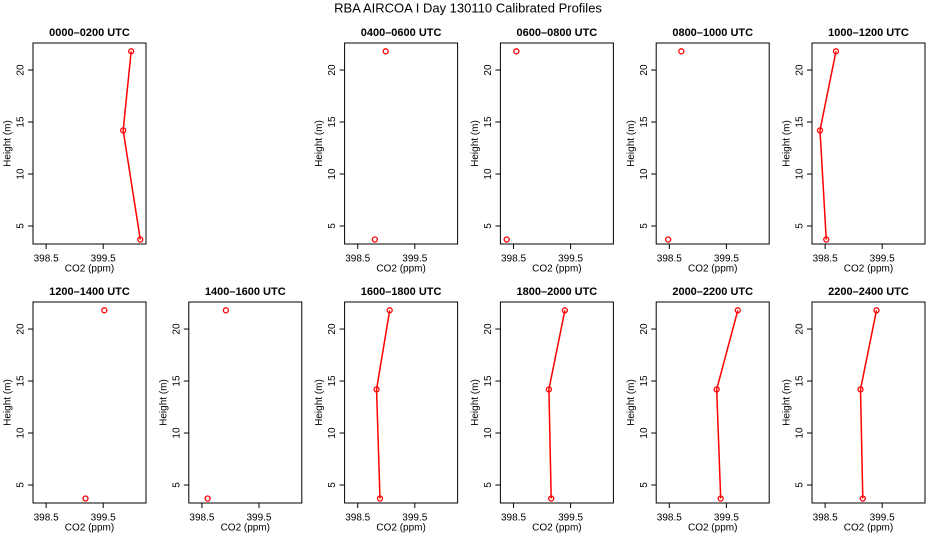 Image resolution: width=936 pixels, height=540 pixels. What do you see at coordinates (557, 292) in the screenshot?
I see `panel-title: 1800–2000 UTC` at bounding box center [557, 292].